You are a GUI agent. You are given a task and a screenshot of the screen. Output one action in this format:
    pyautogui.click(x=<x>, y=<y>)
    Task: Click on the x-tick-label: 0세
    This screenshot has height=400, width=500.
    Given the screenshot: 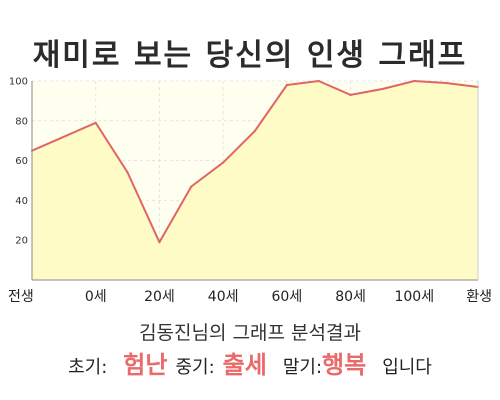 What is the action you would take?
    pyautogui.click(x=96, y=297)
    